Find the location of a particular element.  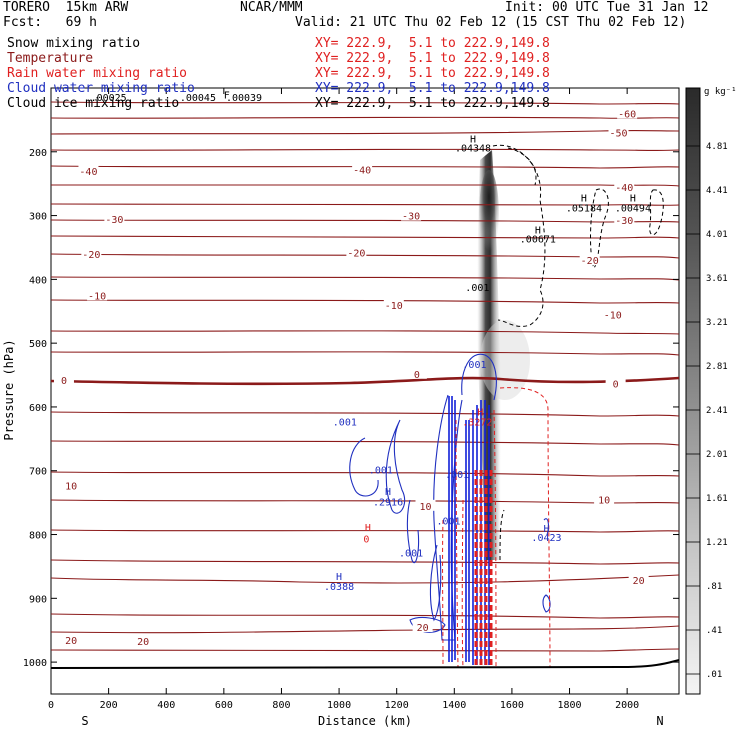

rain-core is located at coordinates (483, 567).